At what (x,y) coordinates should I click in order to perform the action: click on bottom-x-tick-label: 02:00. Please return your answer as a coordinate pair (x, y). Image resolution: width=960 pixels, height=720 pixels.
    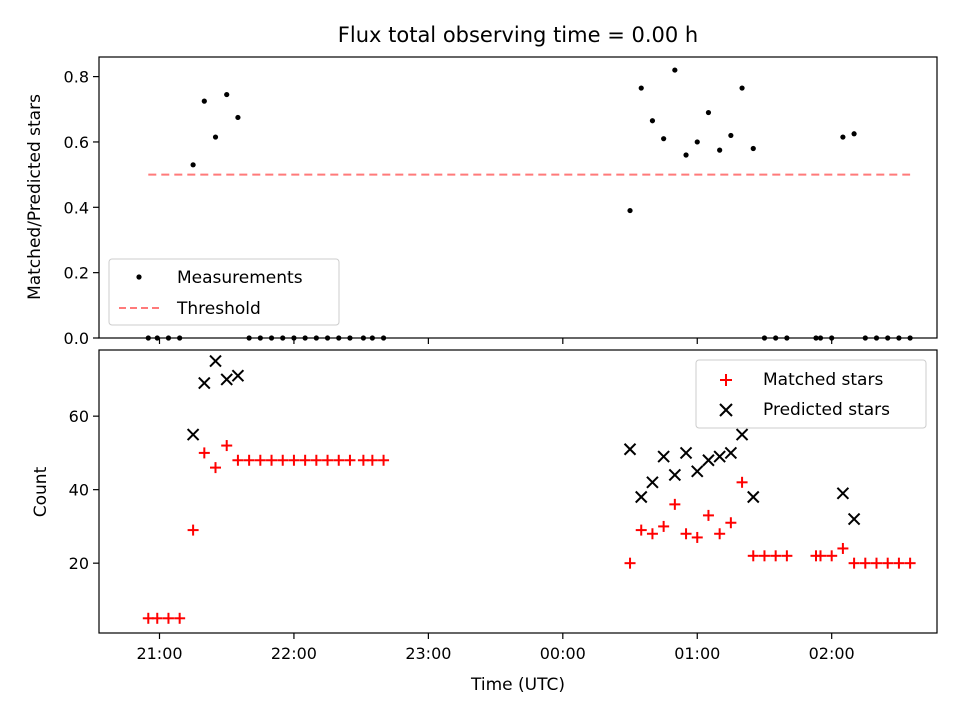
    Looking at the image, I should click on (832, 653).